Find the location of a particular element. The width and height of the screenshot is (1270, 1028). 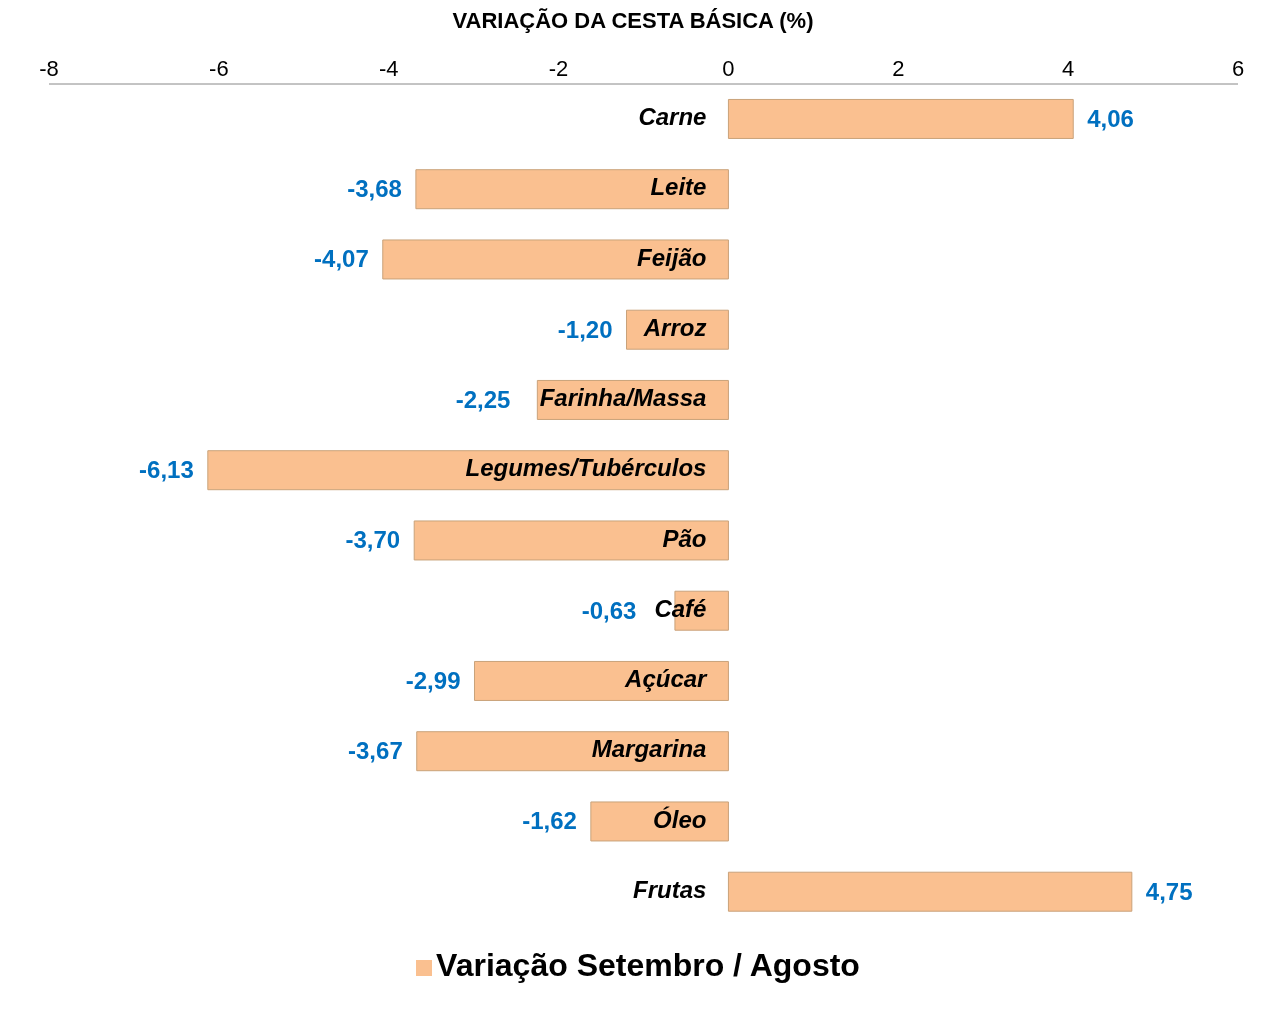

data-label: 4,06 is located at coordinates (1110, 118).